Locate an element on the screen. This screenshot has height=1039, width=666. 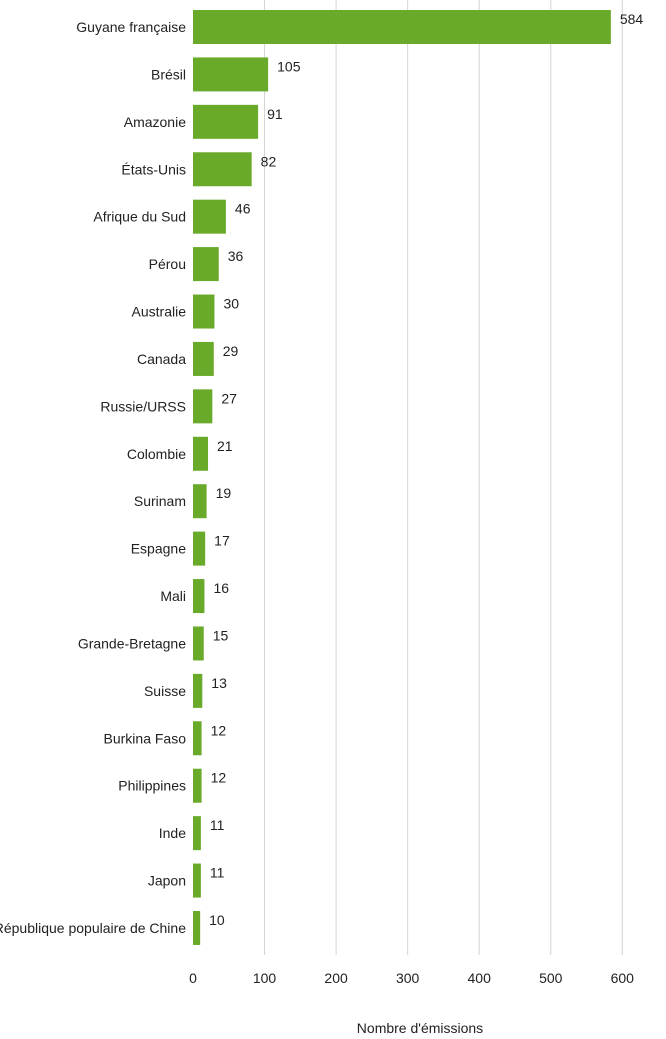
category-label: République populaire de Chine is located at coordinates (93, 928).